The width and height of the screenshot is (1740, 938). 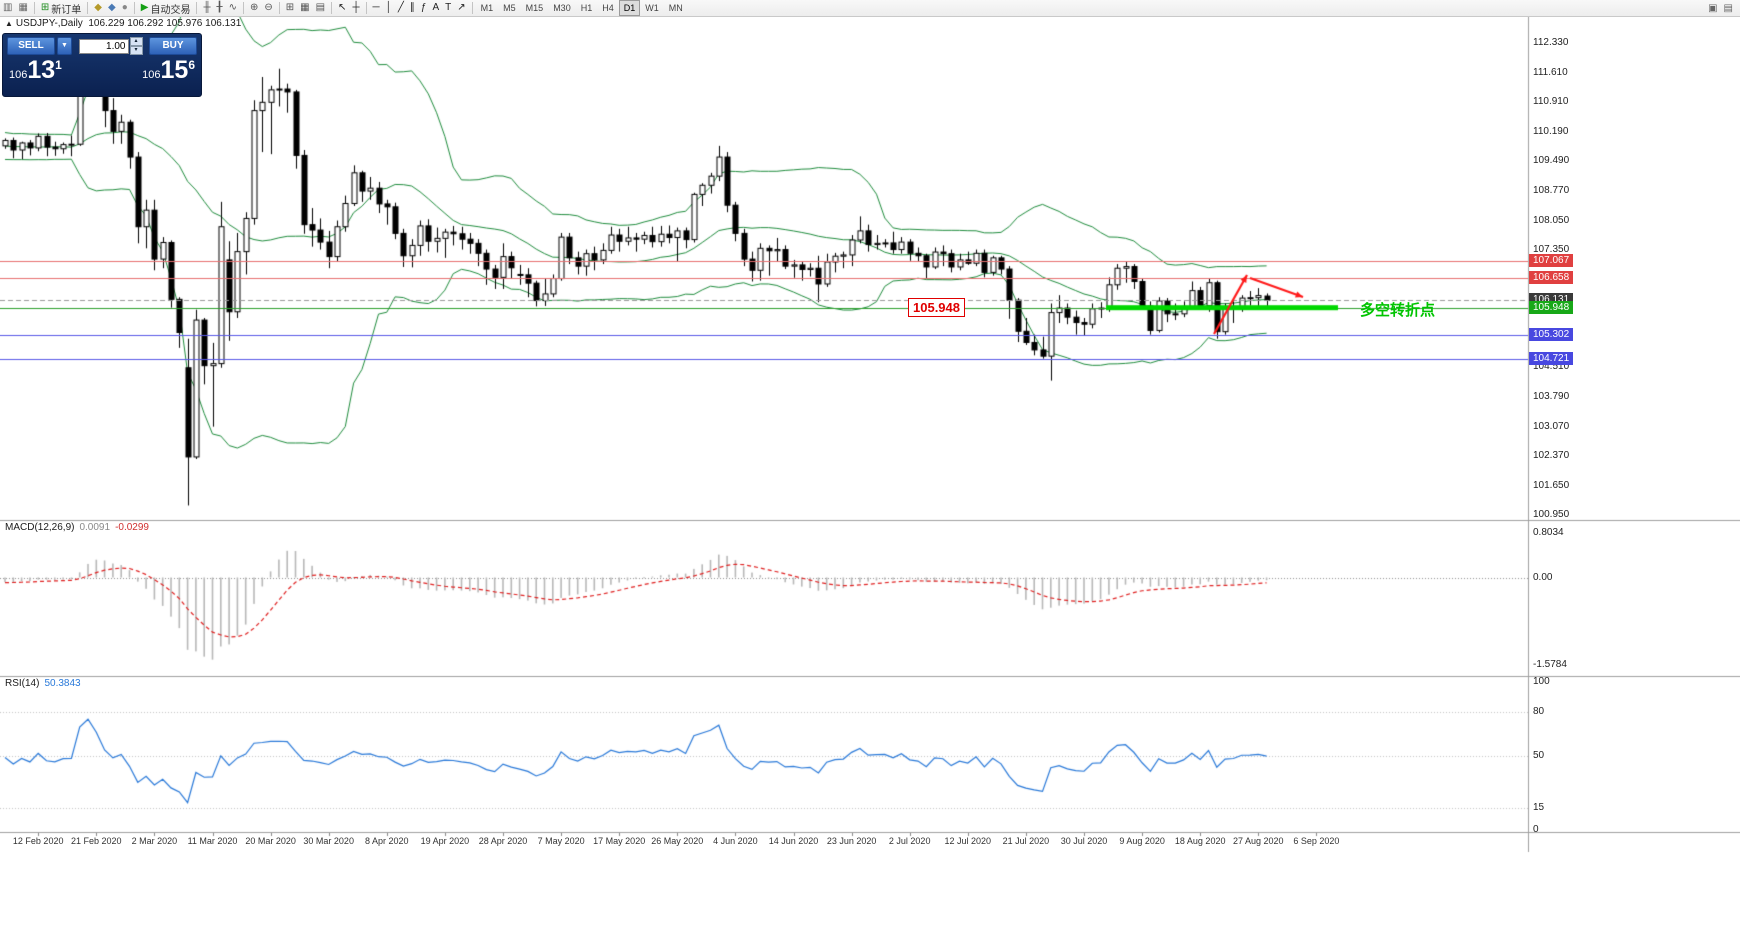 What do you see at coordinates (509, 8) in the screenshot?
I see `timeframe-button-m5: M5` at bounding box center [509, 8].